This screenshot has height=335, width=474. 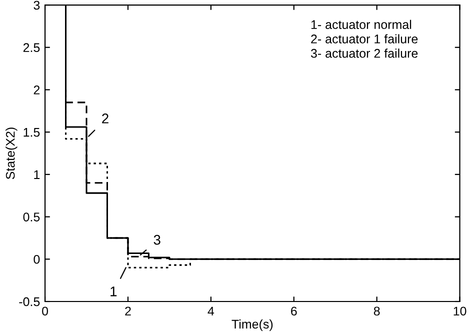 What do you see at coordinates (252, 325) in the screenshot?
I see `x-axis-title: Time(s)` at bounding box center [252, 325].